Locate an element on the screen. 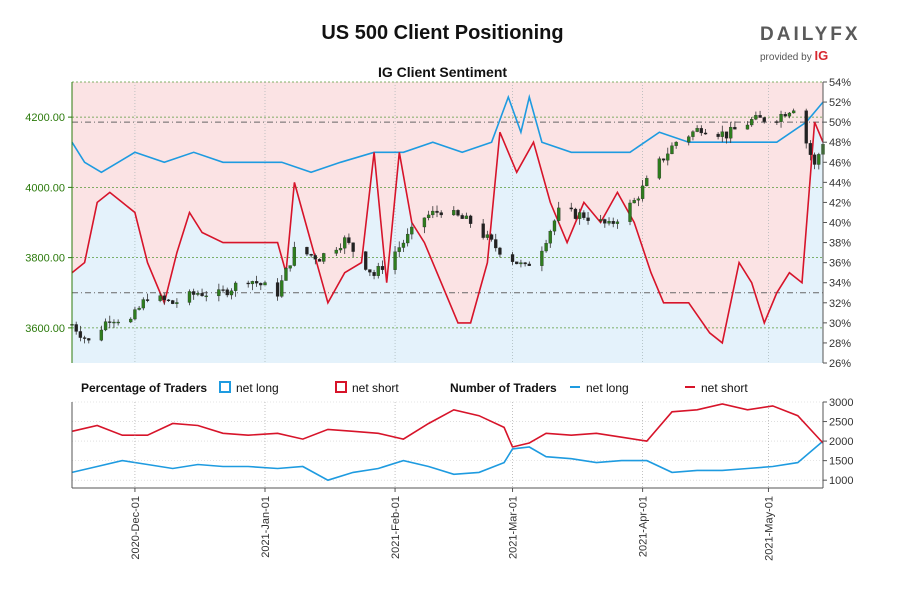  percent-tick-label: 26% is located at coordinates (840, 364).